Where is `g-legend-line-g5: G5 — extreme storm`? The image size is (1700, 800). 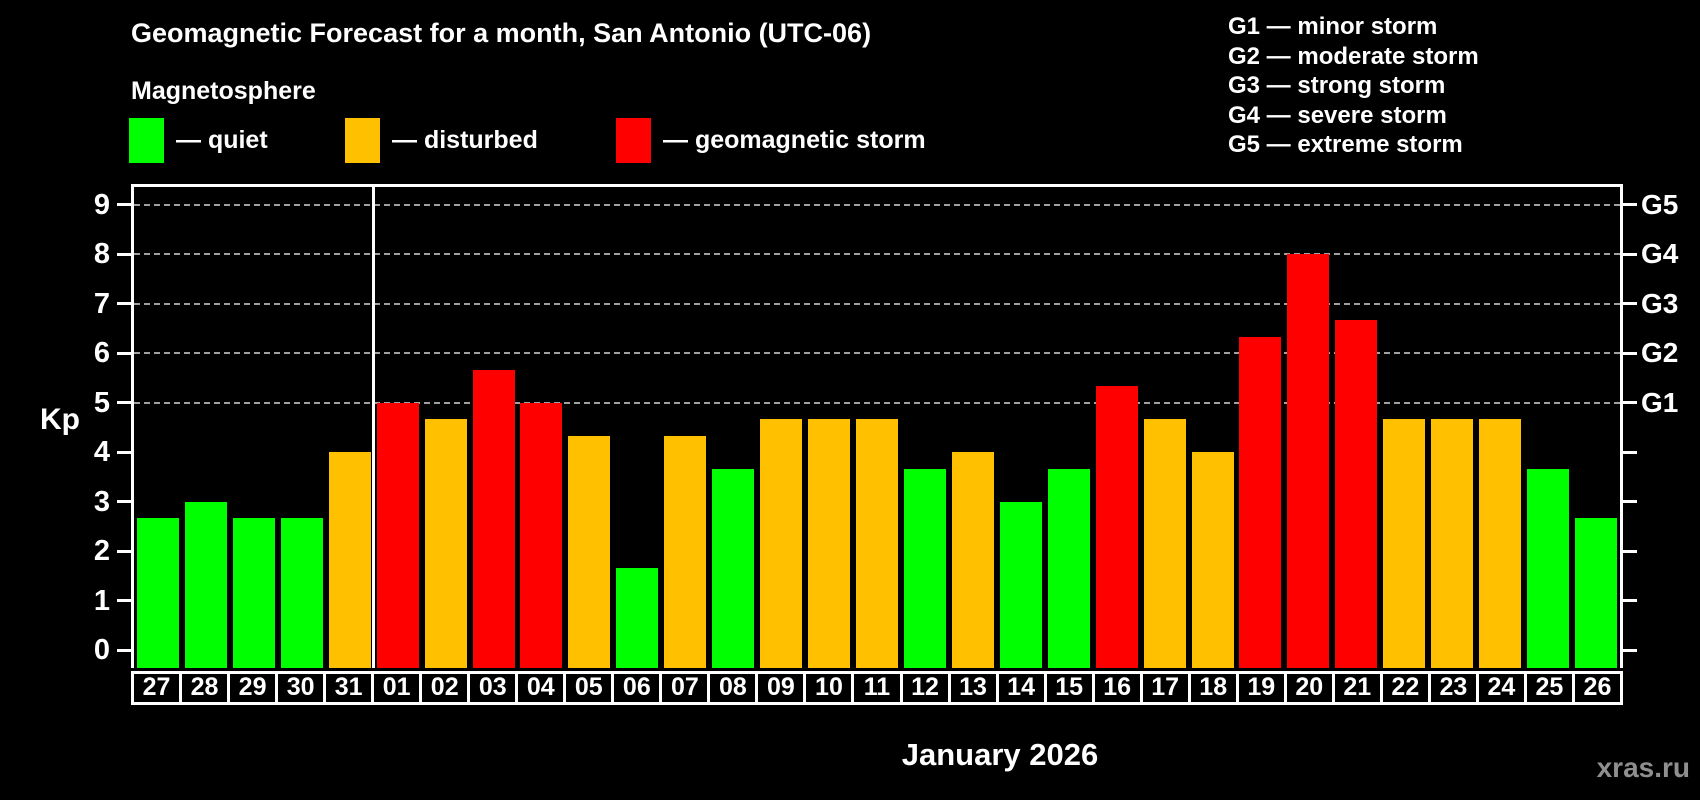
g-legend-line-g5: G5 — extreme storm is located at coordinates (1345, 144).